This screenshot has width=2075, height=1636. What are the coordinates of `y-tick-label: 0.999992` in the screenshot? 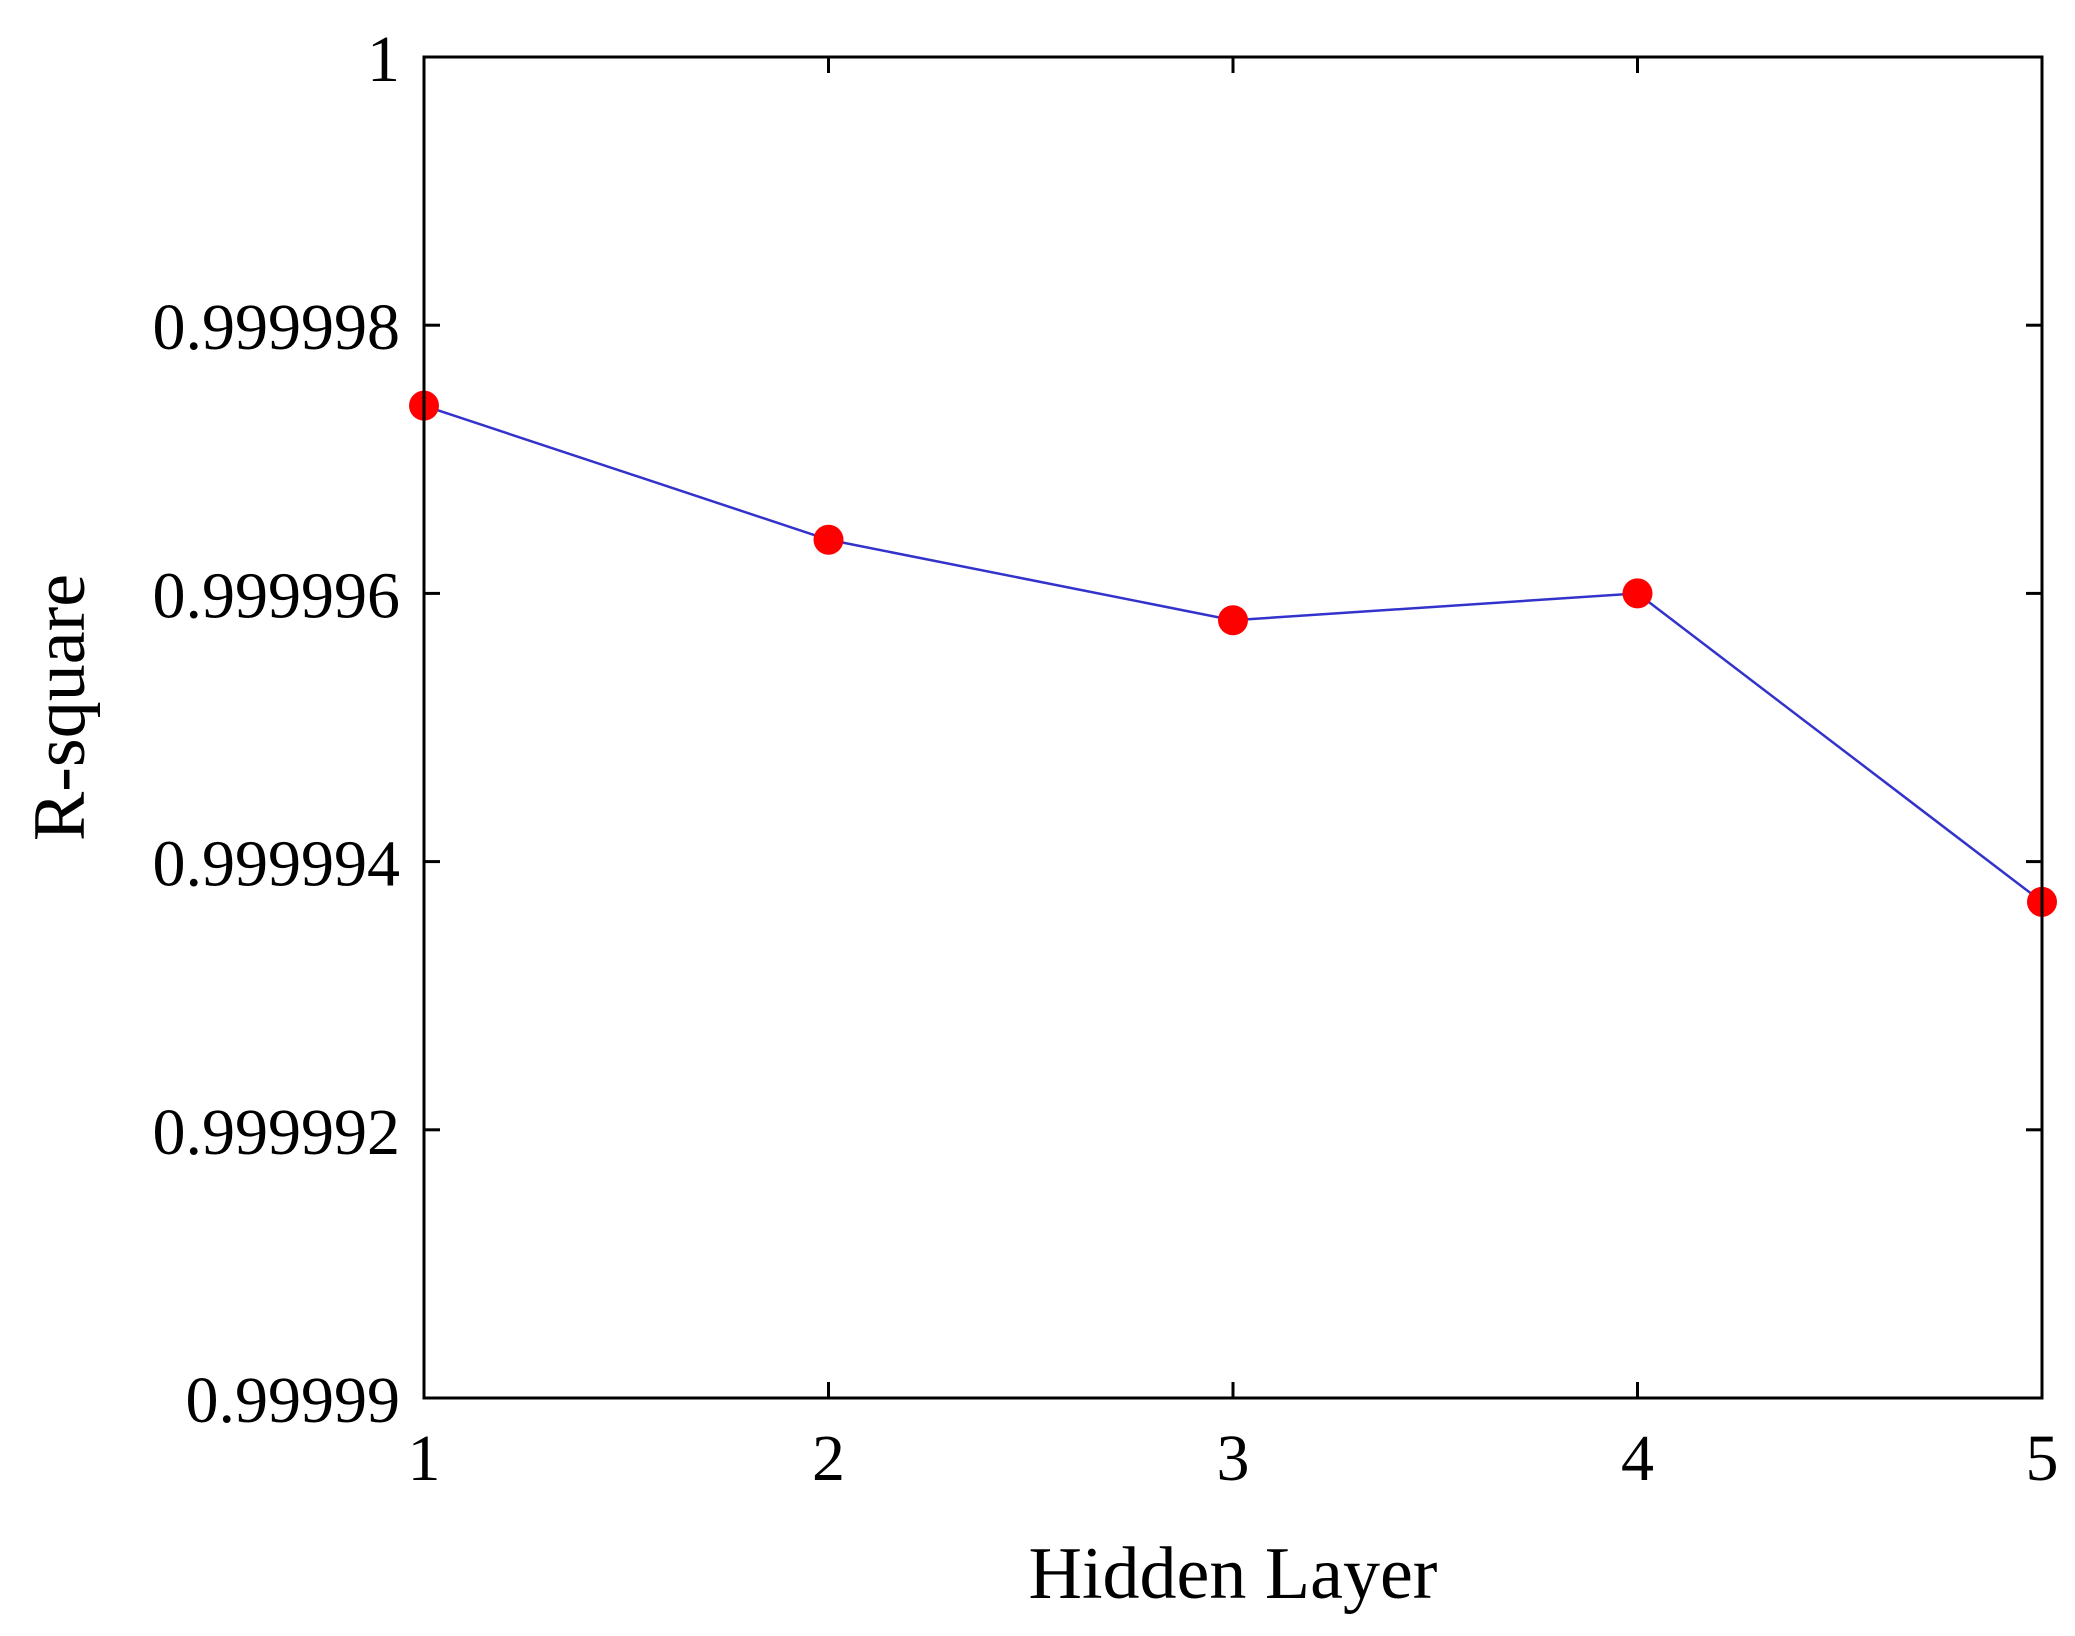 It's located at (277, 1132).